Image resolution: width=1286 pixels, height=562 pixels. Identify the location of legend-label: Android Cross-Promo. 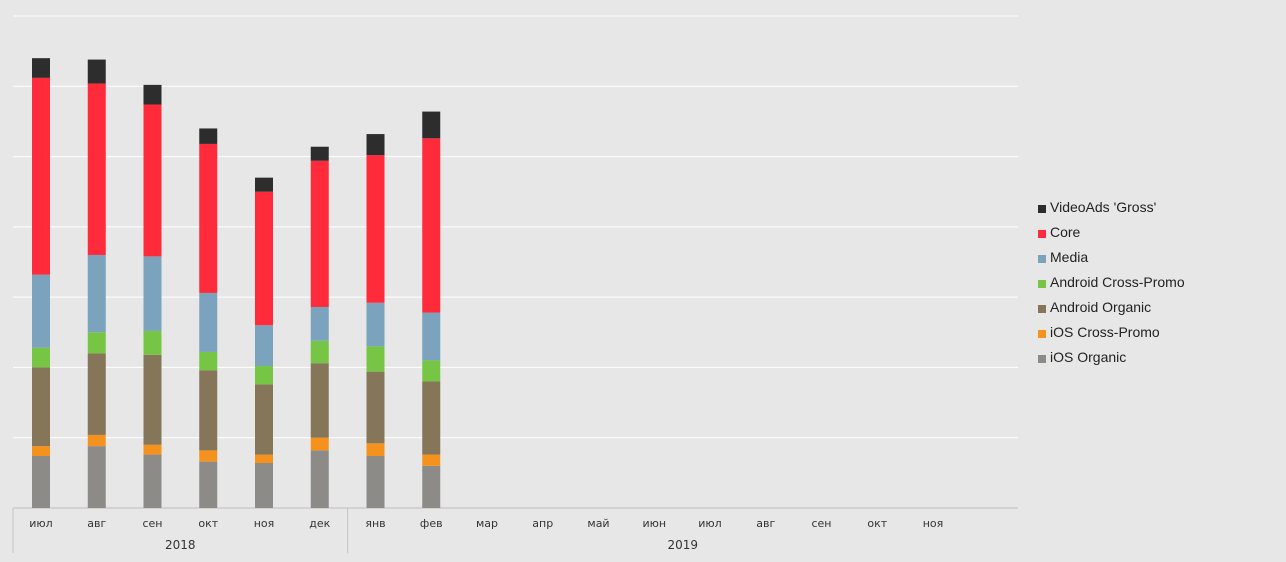
(1117, 281).